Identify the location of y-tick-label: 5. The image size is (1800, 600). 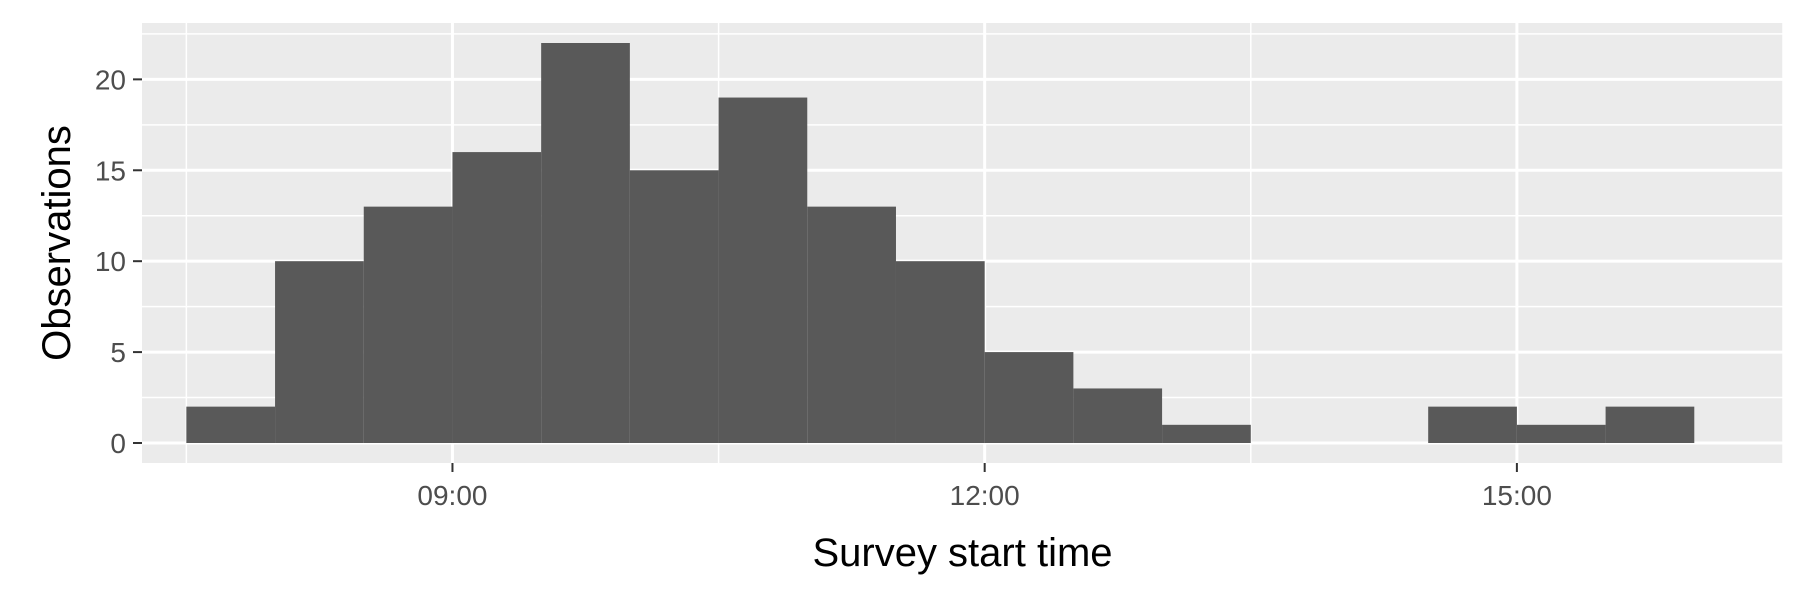
(118, 352).